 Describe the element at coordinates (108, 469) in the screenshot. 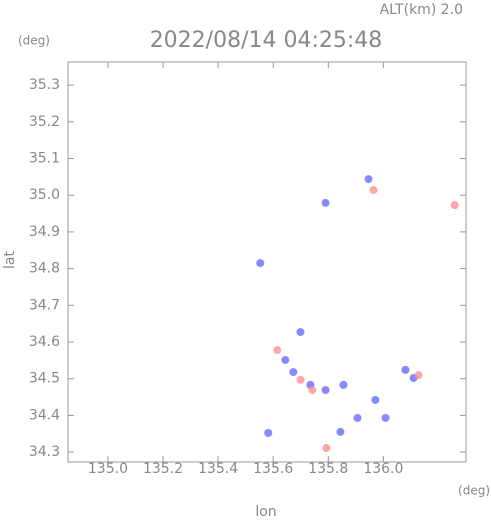

I see `x-tick-label: 135.0` at that location.